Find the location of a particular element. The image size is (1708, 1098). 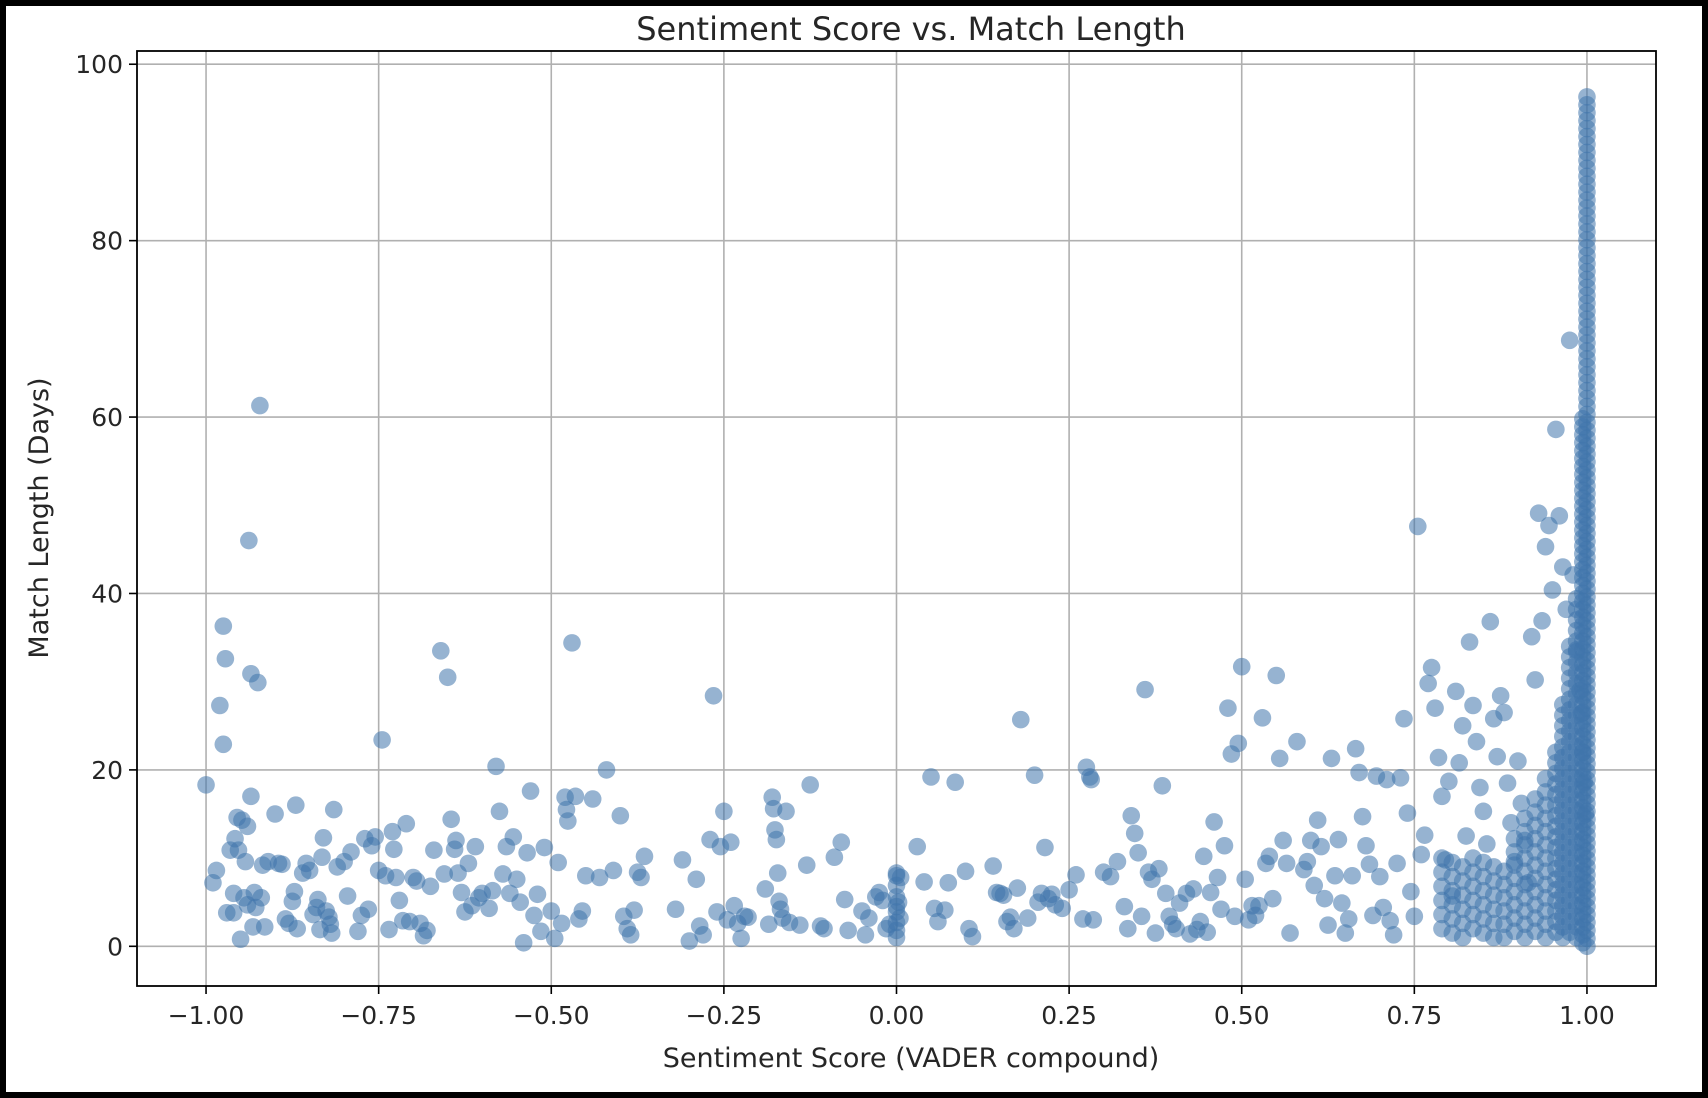

x-tick-label: −0.50 is located at coordinates (551, 1015).